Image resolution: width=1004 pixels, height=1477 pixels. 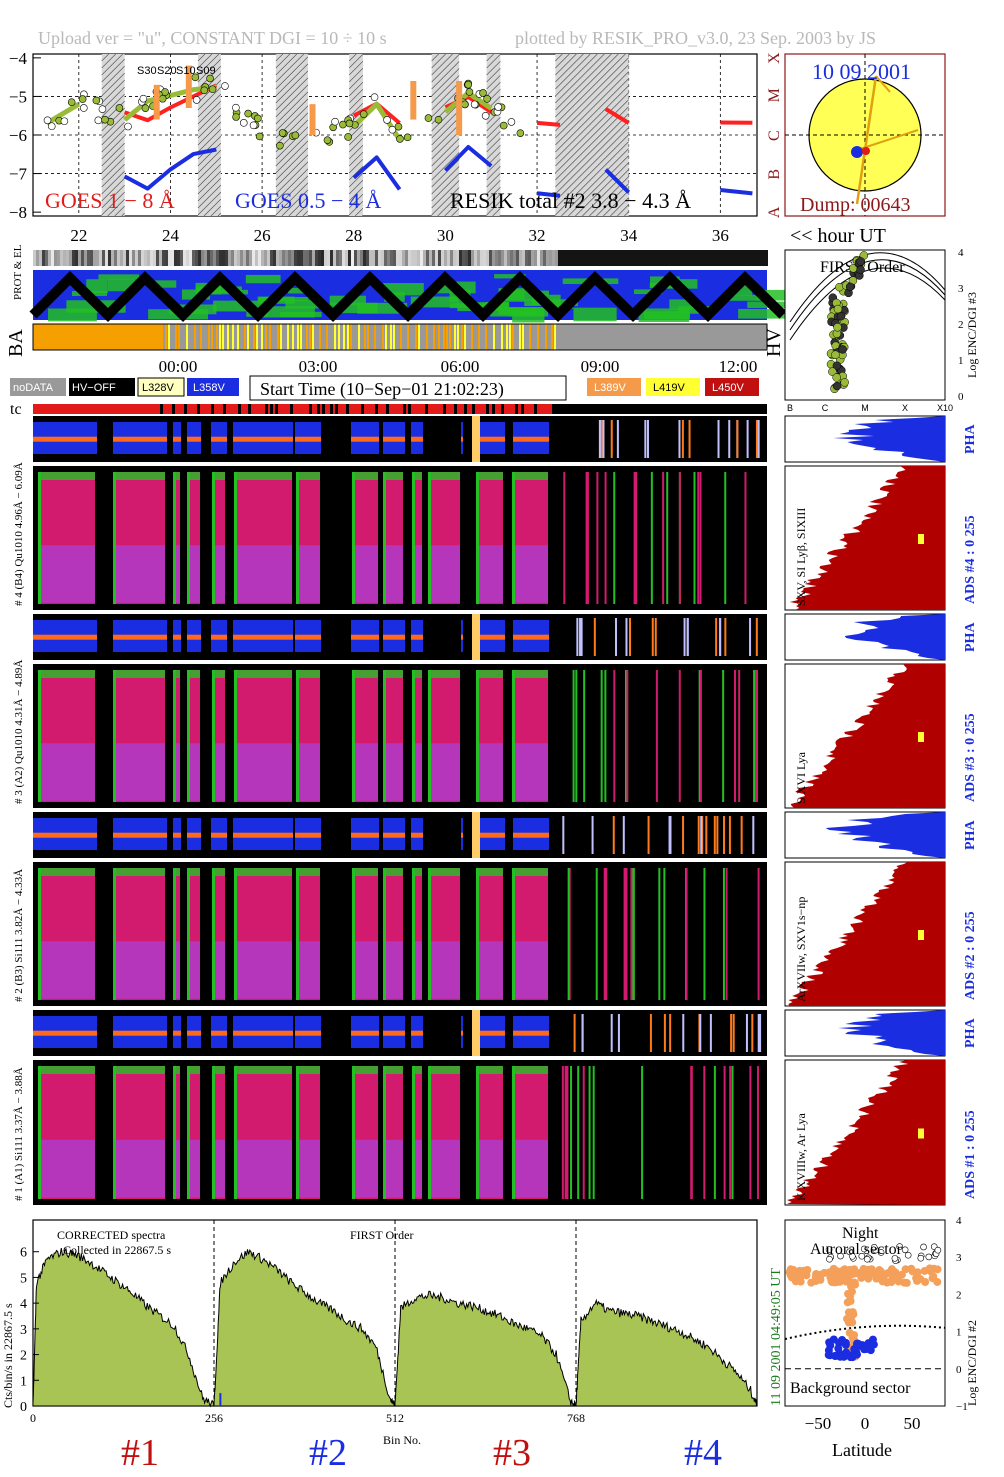 What do you see at coordinates (867, 295) in the screenshot?
I see `first-order-curve-b` at bounding box center [867, 295].